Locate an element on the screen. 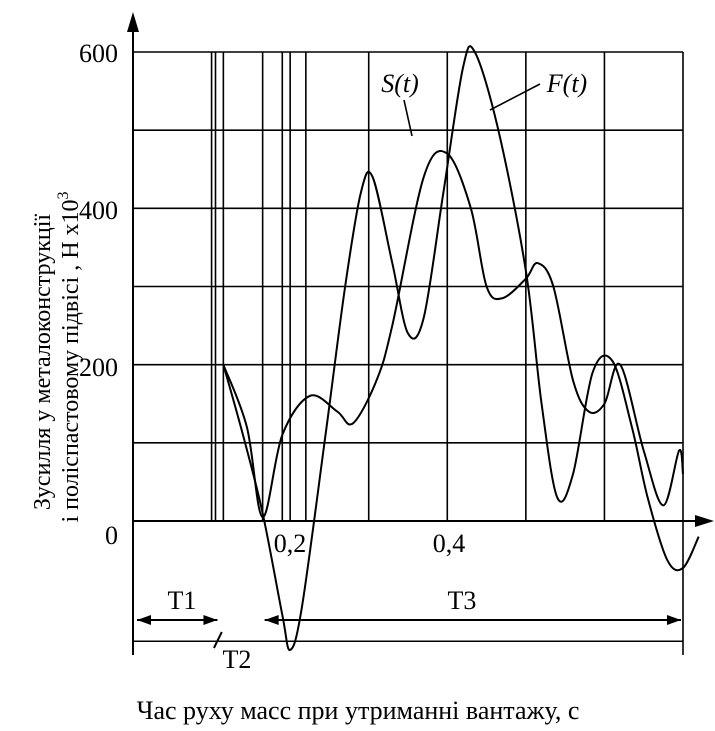 The height and width of the screenshot is (731, 715). phase-arrow-t3-head-right is located at coordinates (674, 620).